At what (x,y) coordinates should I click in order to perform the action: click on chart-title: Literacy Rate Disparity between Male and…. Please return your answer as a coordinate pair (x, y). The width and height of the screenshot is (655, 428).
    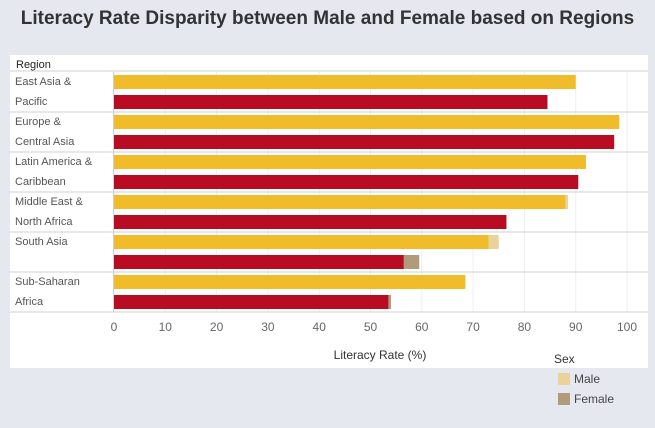
    Looking at the image, I should click on (327, 18).